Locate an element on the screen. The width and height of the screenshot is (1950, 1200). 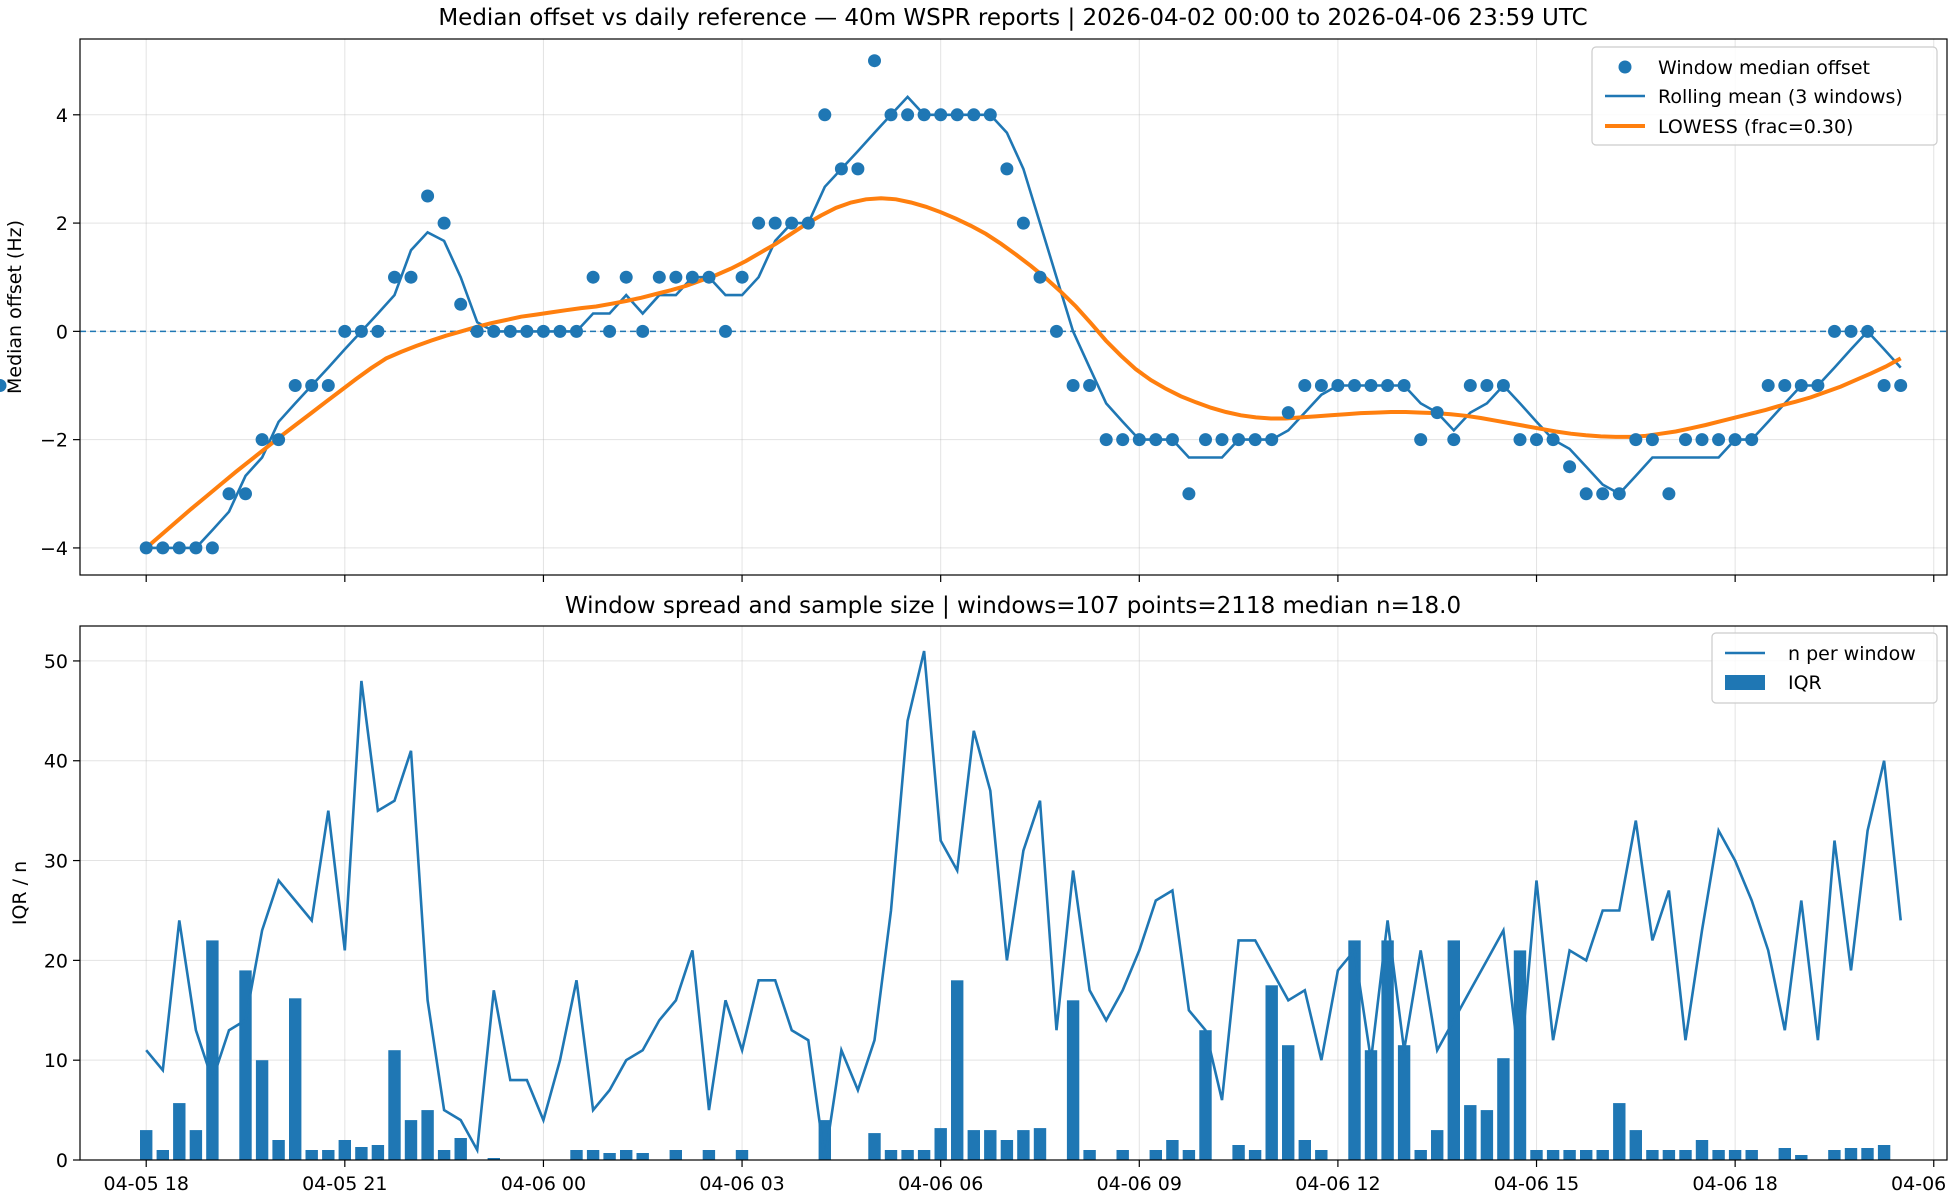
spread-legend: n per window IQR is located at coordinates (1824, 668).